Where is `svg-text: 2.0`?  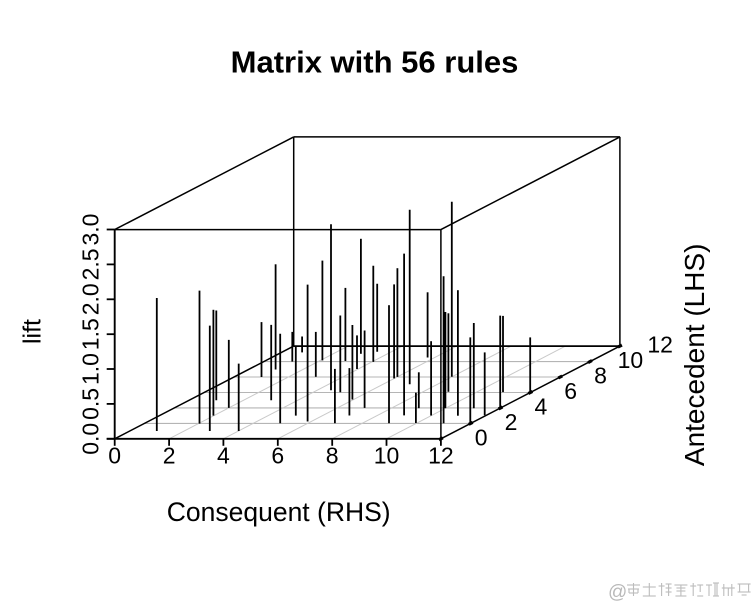
svg-text: 2.0 is located at coordinates (91, 299).